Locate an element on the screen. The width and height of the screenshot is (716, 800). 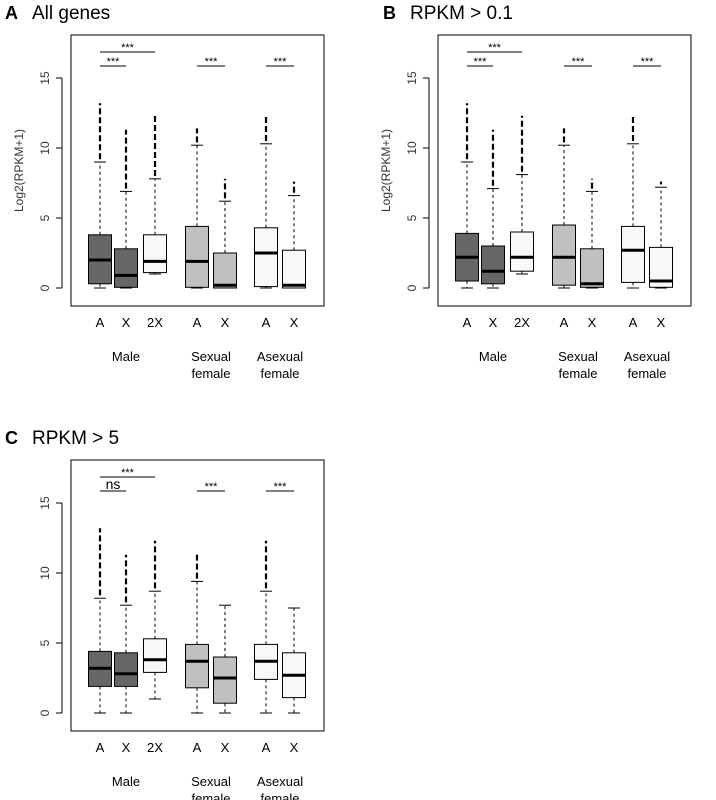
panel-label: A is located at coordinates (11, 13).